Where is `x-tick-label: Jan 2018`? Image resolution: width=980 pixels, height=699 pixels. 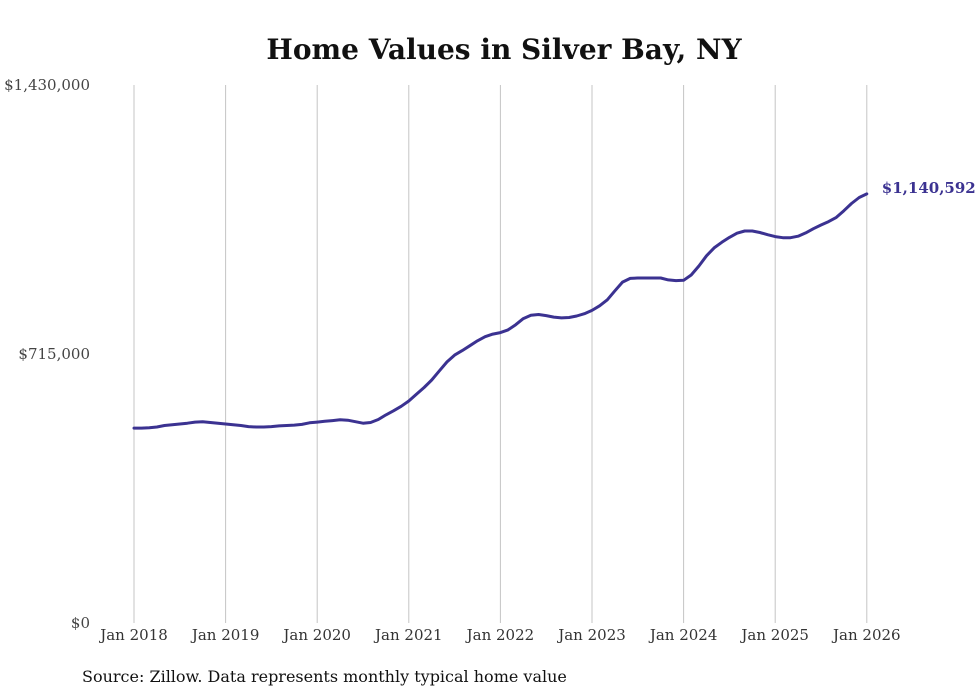 x-tick-label: Jan 2018 is located at coordinates (133, 635).